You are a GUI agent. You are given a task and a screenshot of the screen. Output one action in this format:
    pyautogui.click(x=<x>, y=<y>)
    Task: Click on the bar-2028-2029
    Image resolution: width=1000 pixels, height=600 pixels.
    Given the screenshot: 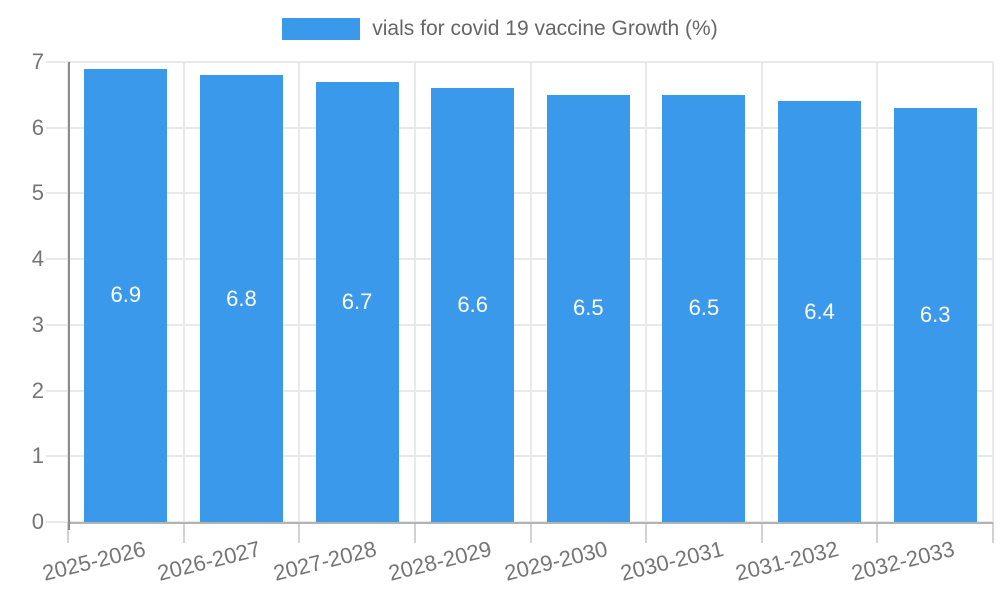 What is the action you would take?
    pyautogui.click(x=473, y=305)
    